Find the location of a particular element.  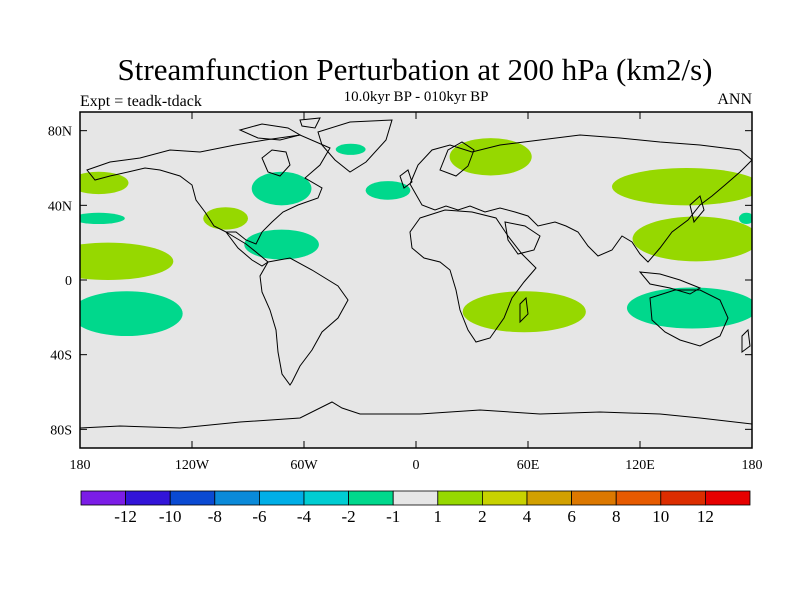

colorbar-label: -4 is located at coordinates (304, 516).